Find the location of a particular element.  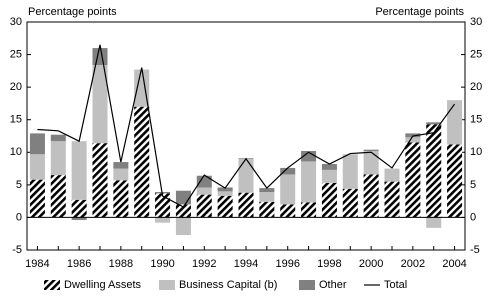

x-tick-label: 1998 is located at coordinates (329, 264).